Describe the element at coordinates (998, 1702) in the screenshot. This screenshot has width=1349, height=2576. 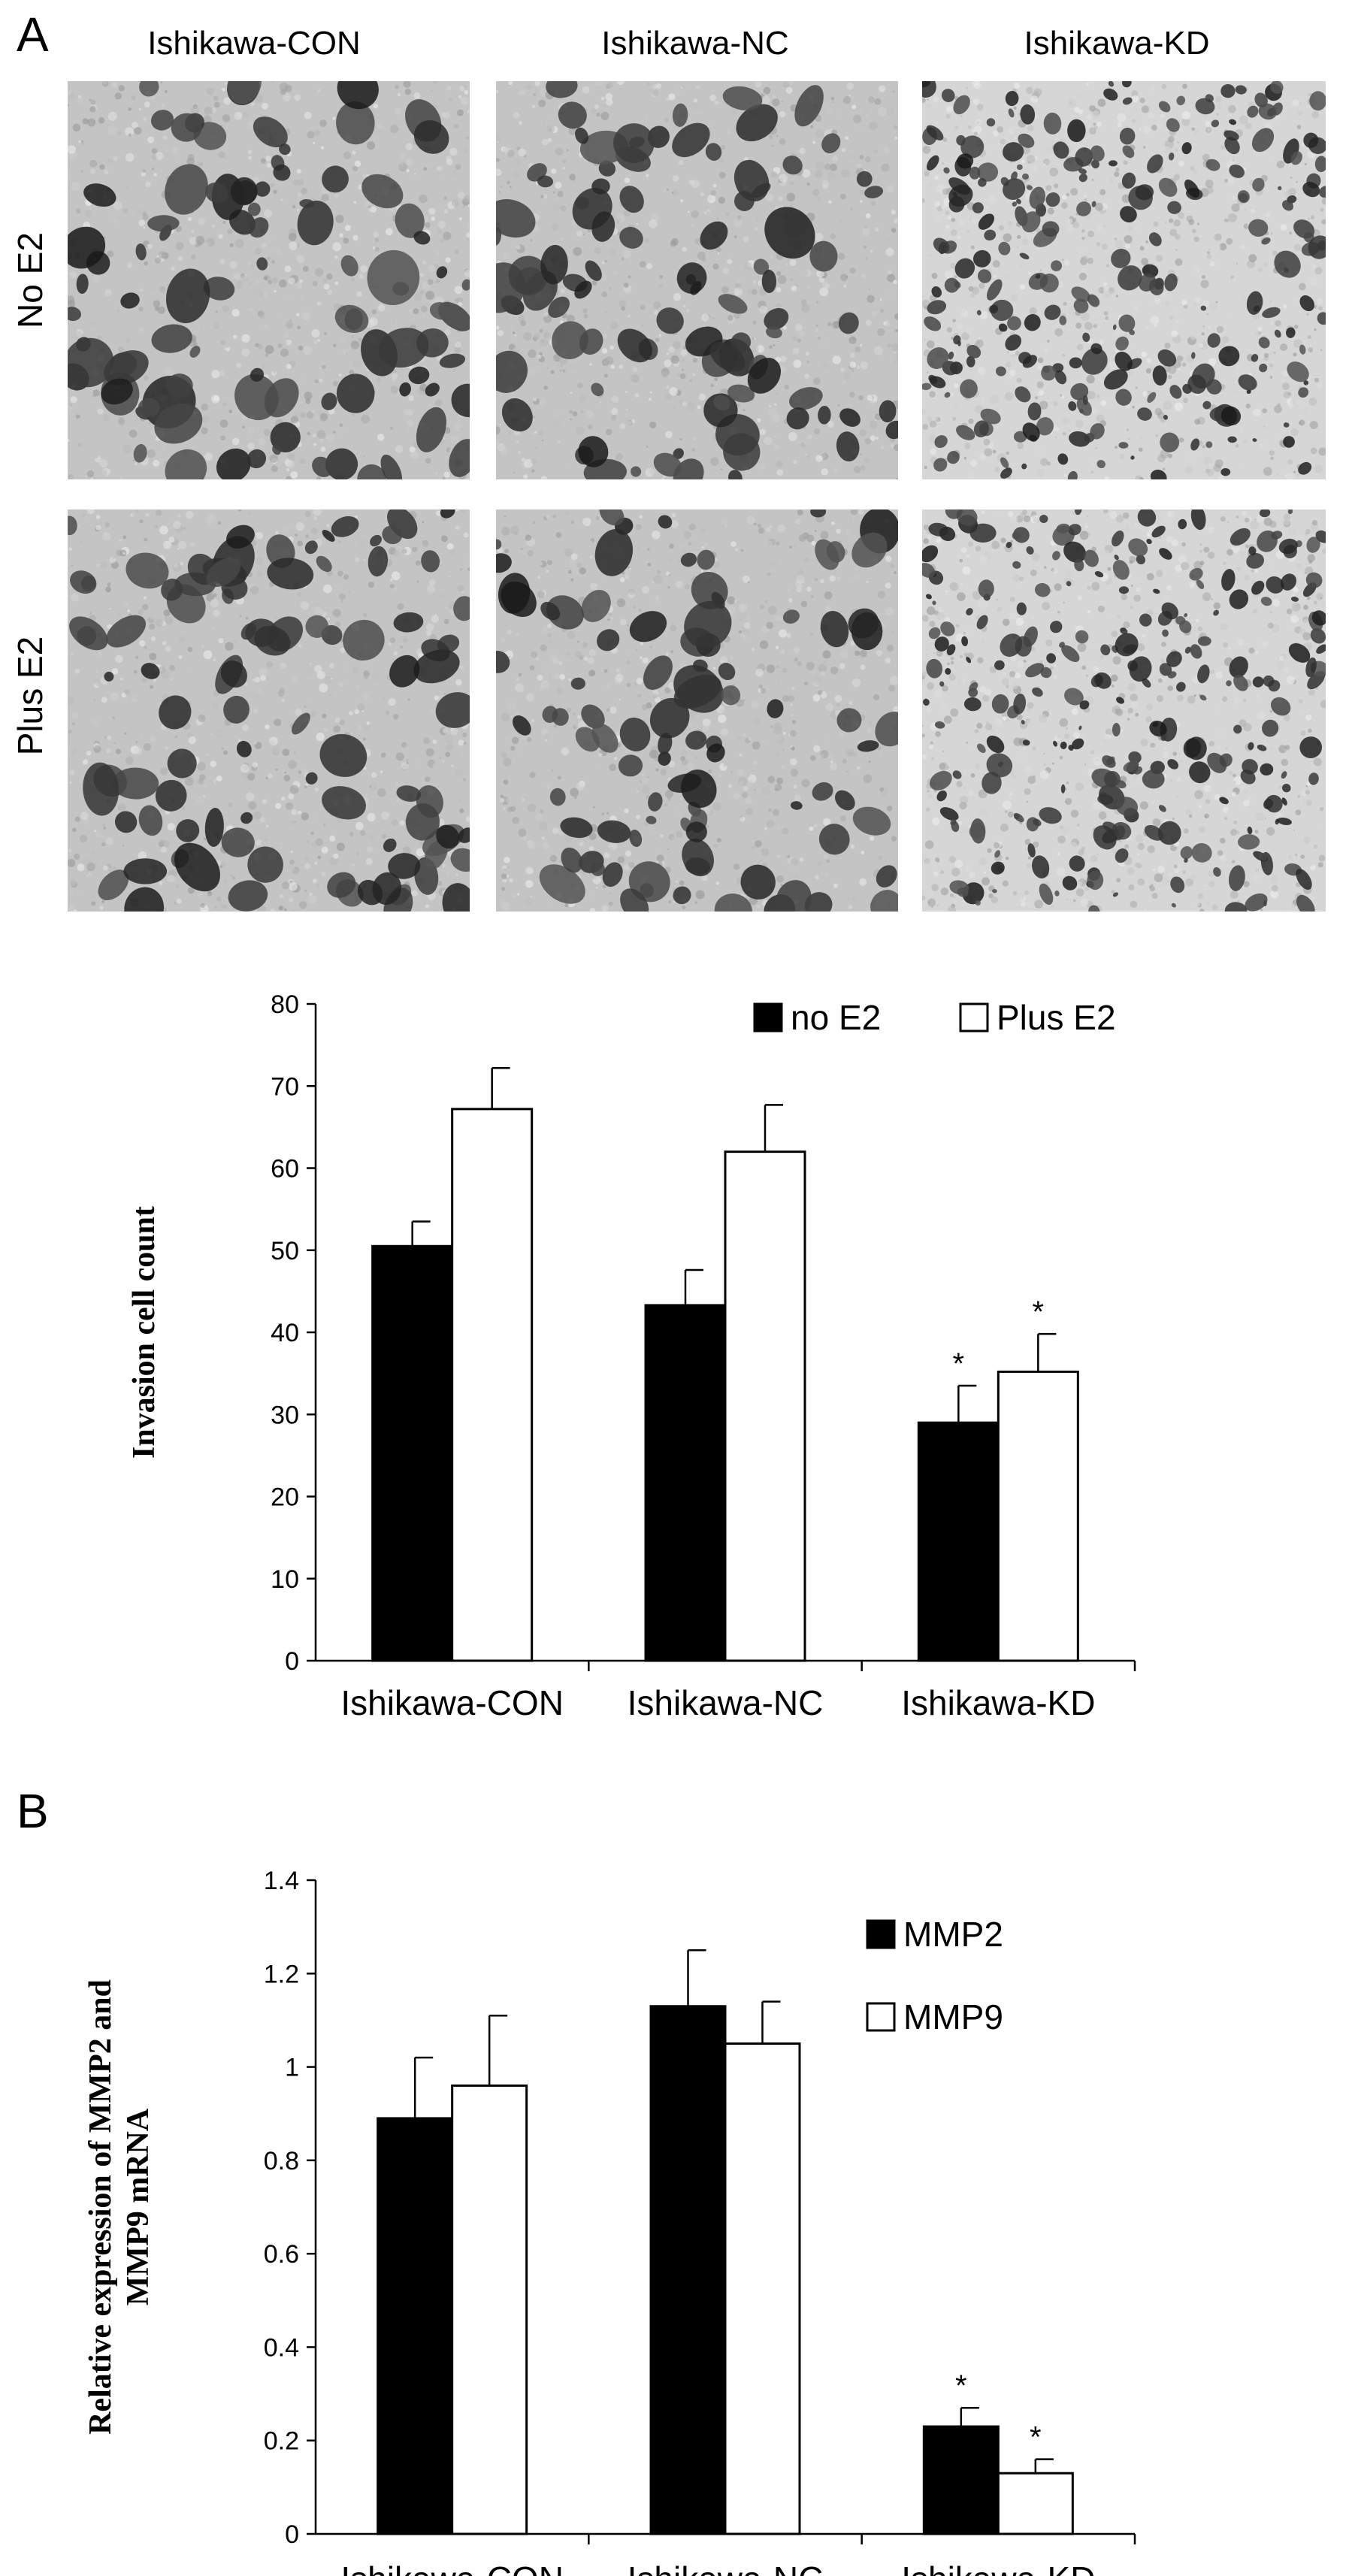
I see `chart-a-category-label: Ishikawa-KD` at that location.